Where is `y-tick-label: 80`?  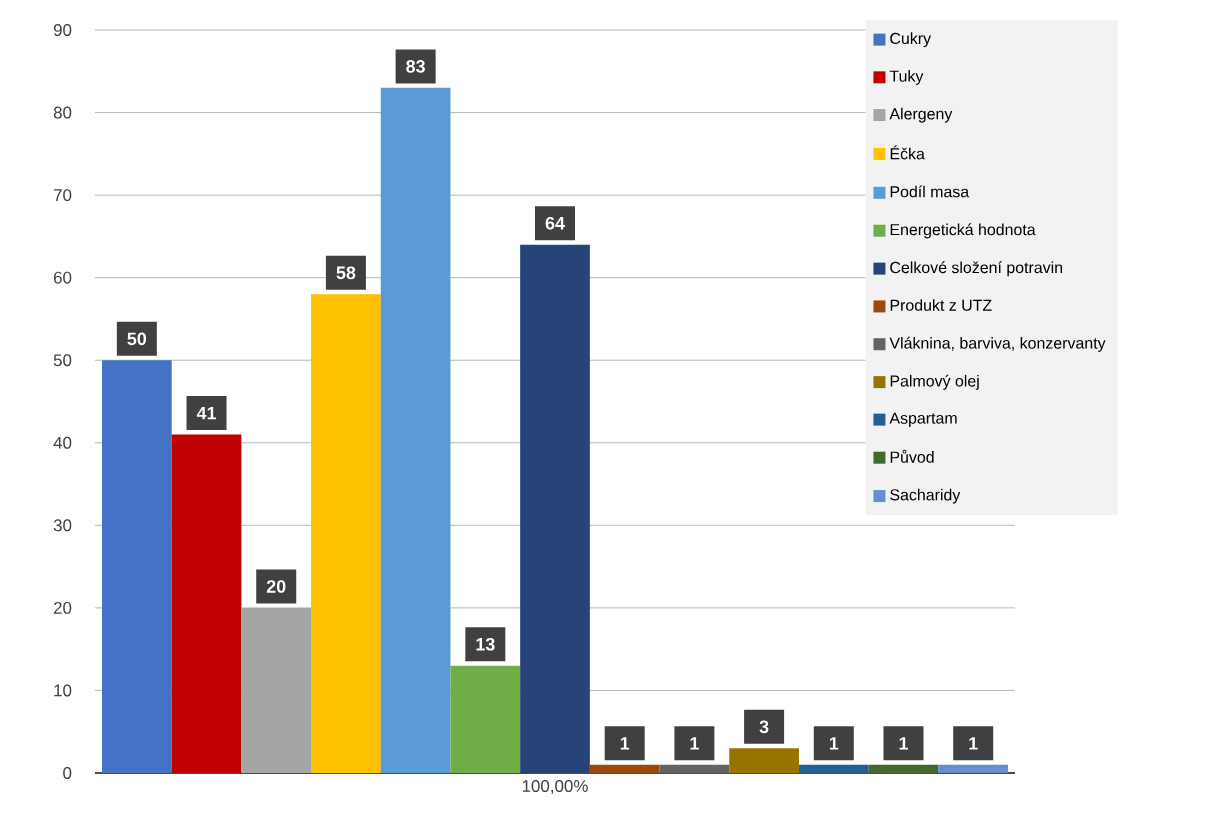
y-tick-label: 80 is located at coordinates (62, 112).